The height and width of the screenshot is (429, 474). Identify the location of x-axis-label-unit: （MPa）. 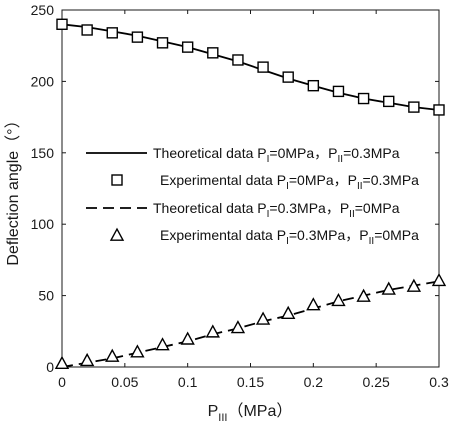
(259, 411).